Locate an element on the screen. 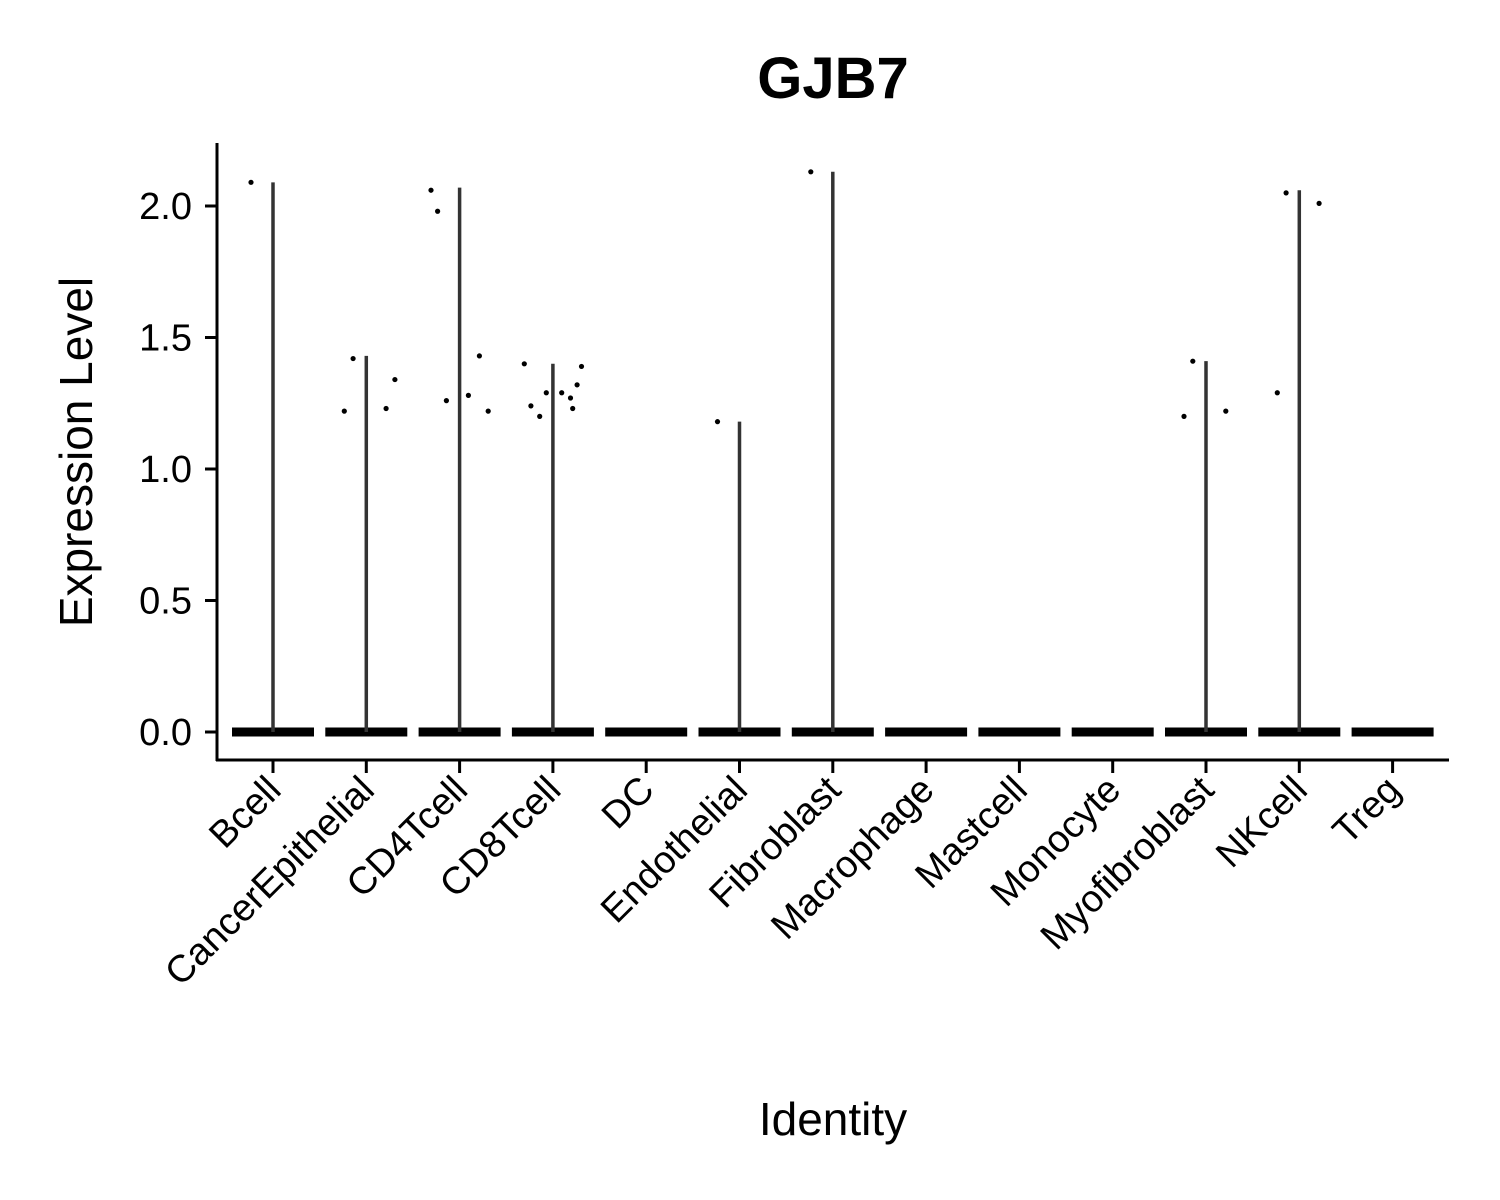 Image resolution: width=1500 pixels, height=1200 pixels. y-axis-label: Expression Level is located at coordinates (76, 452).